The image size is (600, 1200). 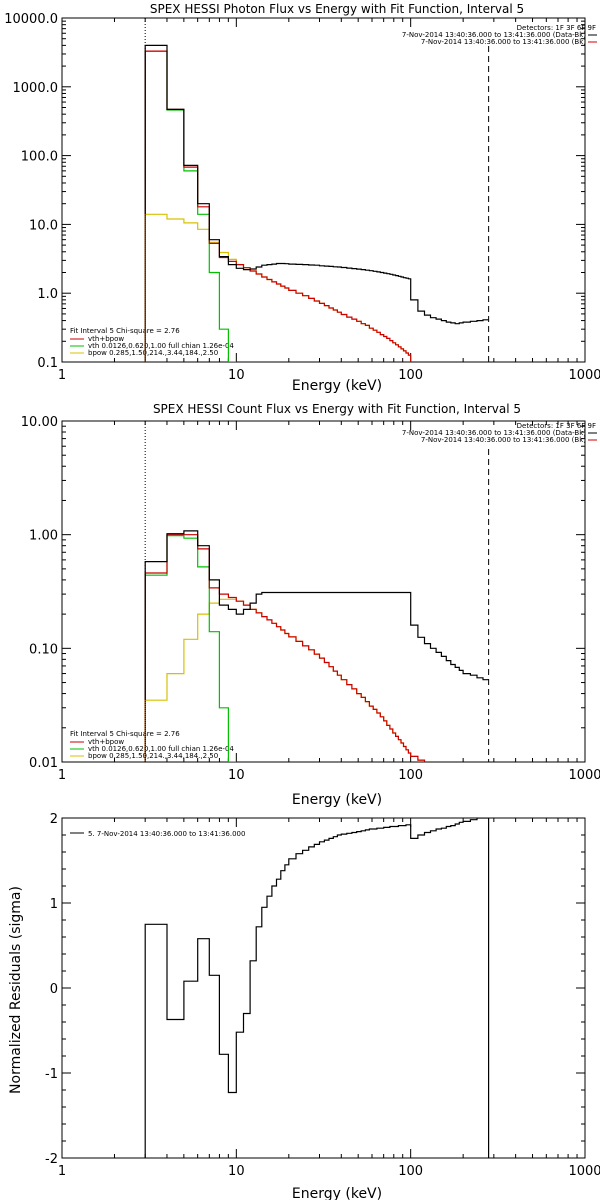 What do you see at coordinates (16, 990) in the screenshot?
I see `residuals-y-axis-label: Normalized Residuals (sigma)` at bounding box center [16, 990].